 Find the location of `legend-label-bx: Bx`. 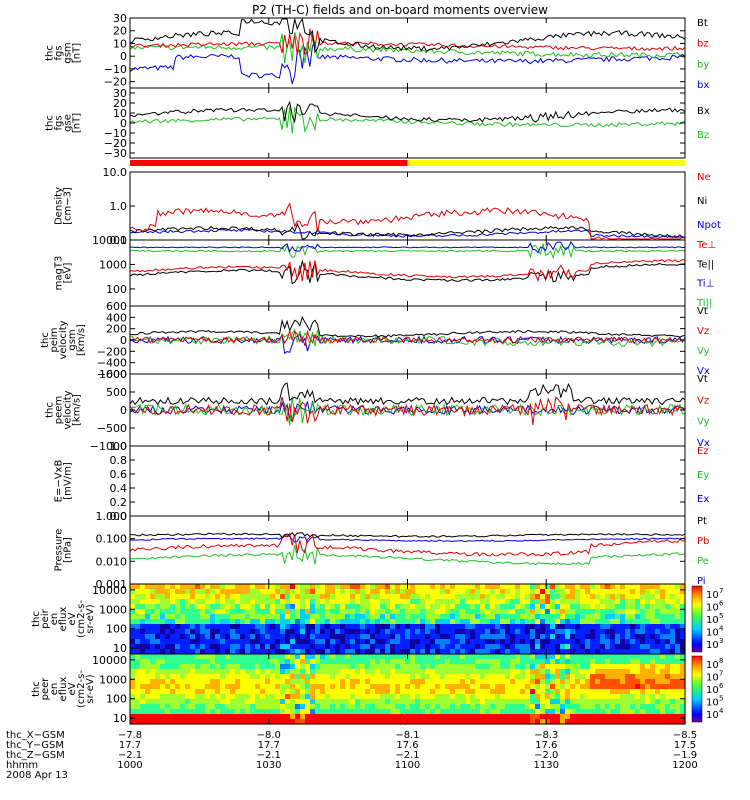

legend-label-bx: Bx is located at coordinates (703, 111).